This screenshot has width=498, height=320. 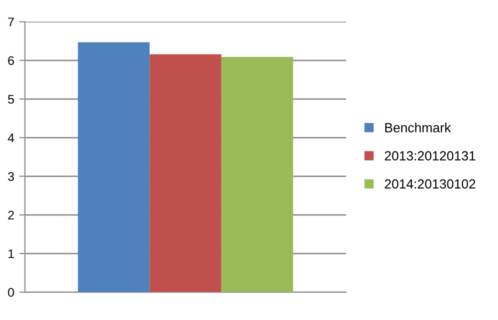 What do you see at coordinates (11, 138) in the screenshot?
I see `y-tick-label: 4` at bounding box center [11, 138].